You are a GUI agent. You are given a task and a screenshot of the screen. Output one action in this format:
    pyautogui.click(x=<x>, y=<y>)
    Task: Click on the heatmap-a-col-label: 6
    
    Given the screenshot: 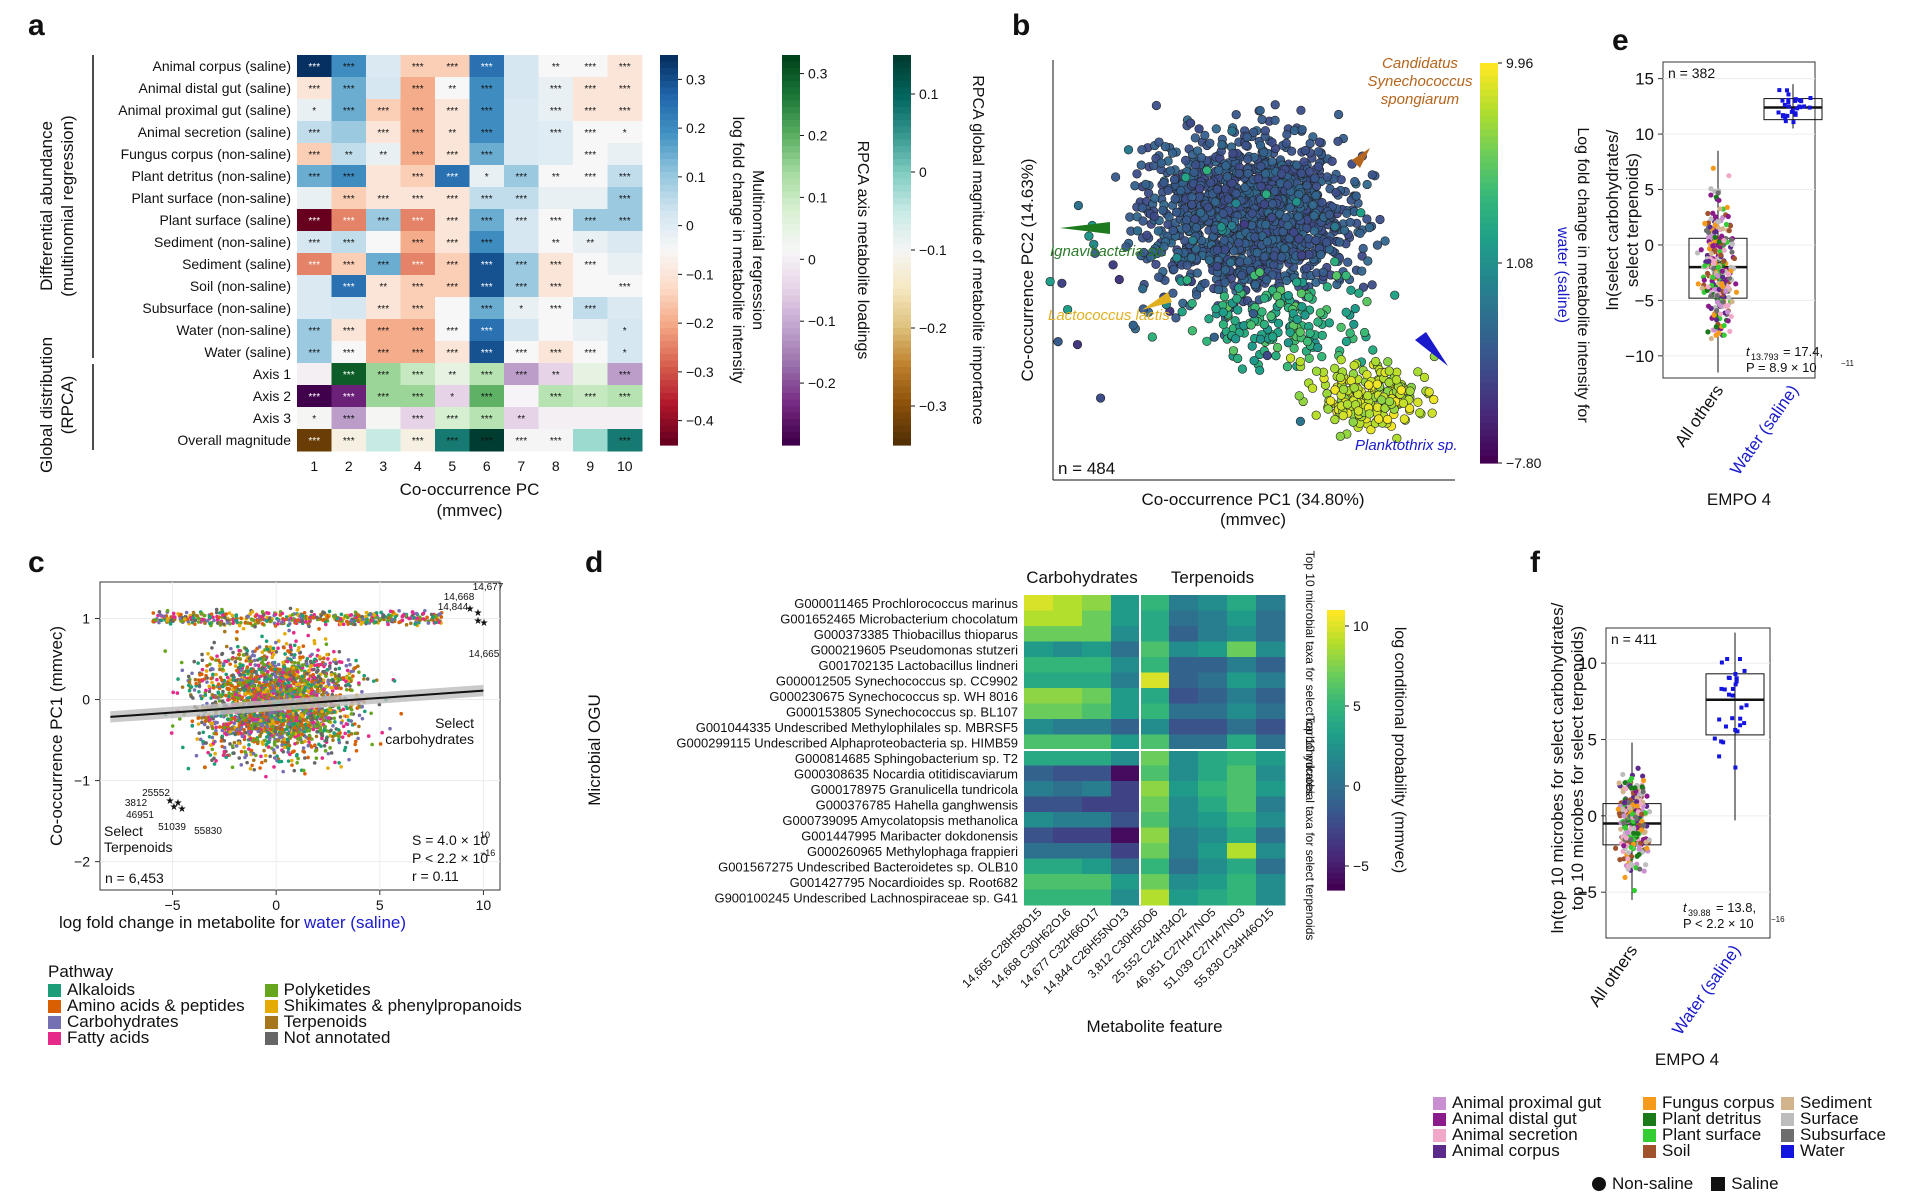 What is the action you would take?
    pyautogui.click(x=487, y=466)
    